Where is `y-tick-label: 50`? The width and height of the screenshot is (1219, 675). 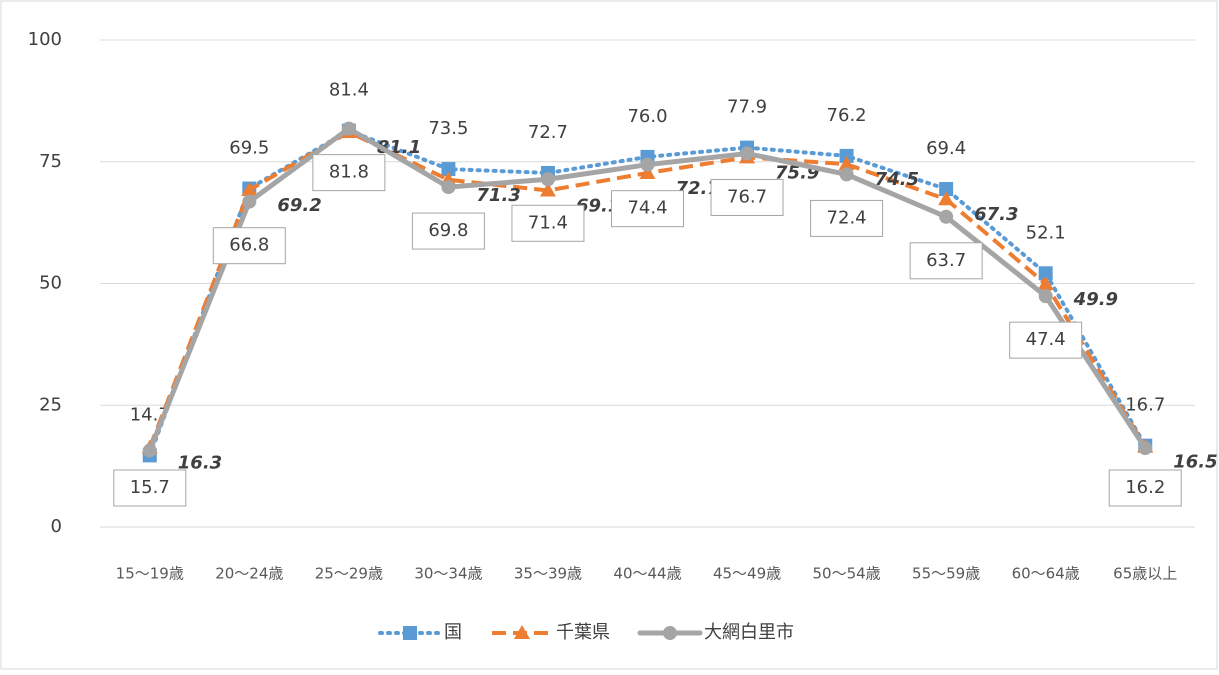
y-tick-label: 50 is located at coordinates (50, 283).